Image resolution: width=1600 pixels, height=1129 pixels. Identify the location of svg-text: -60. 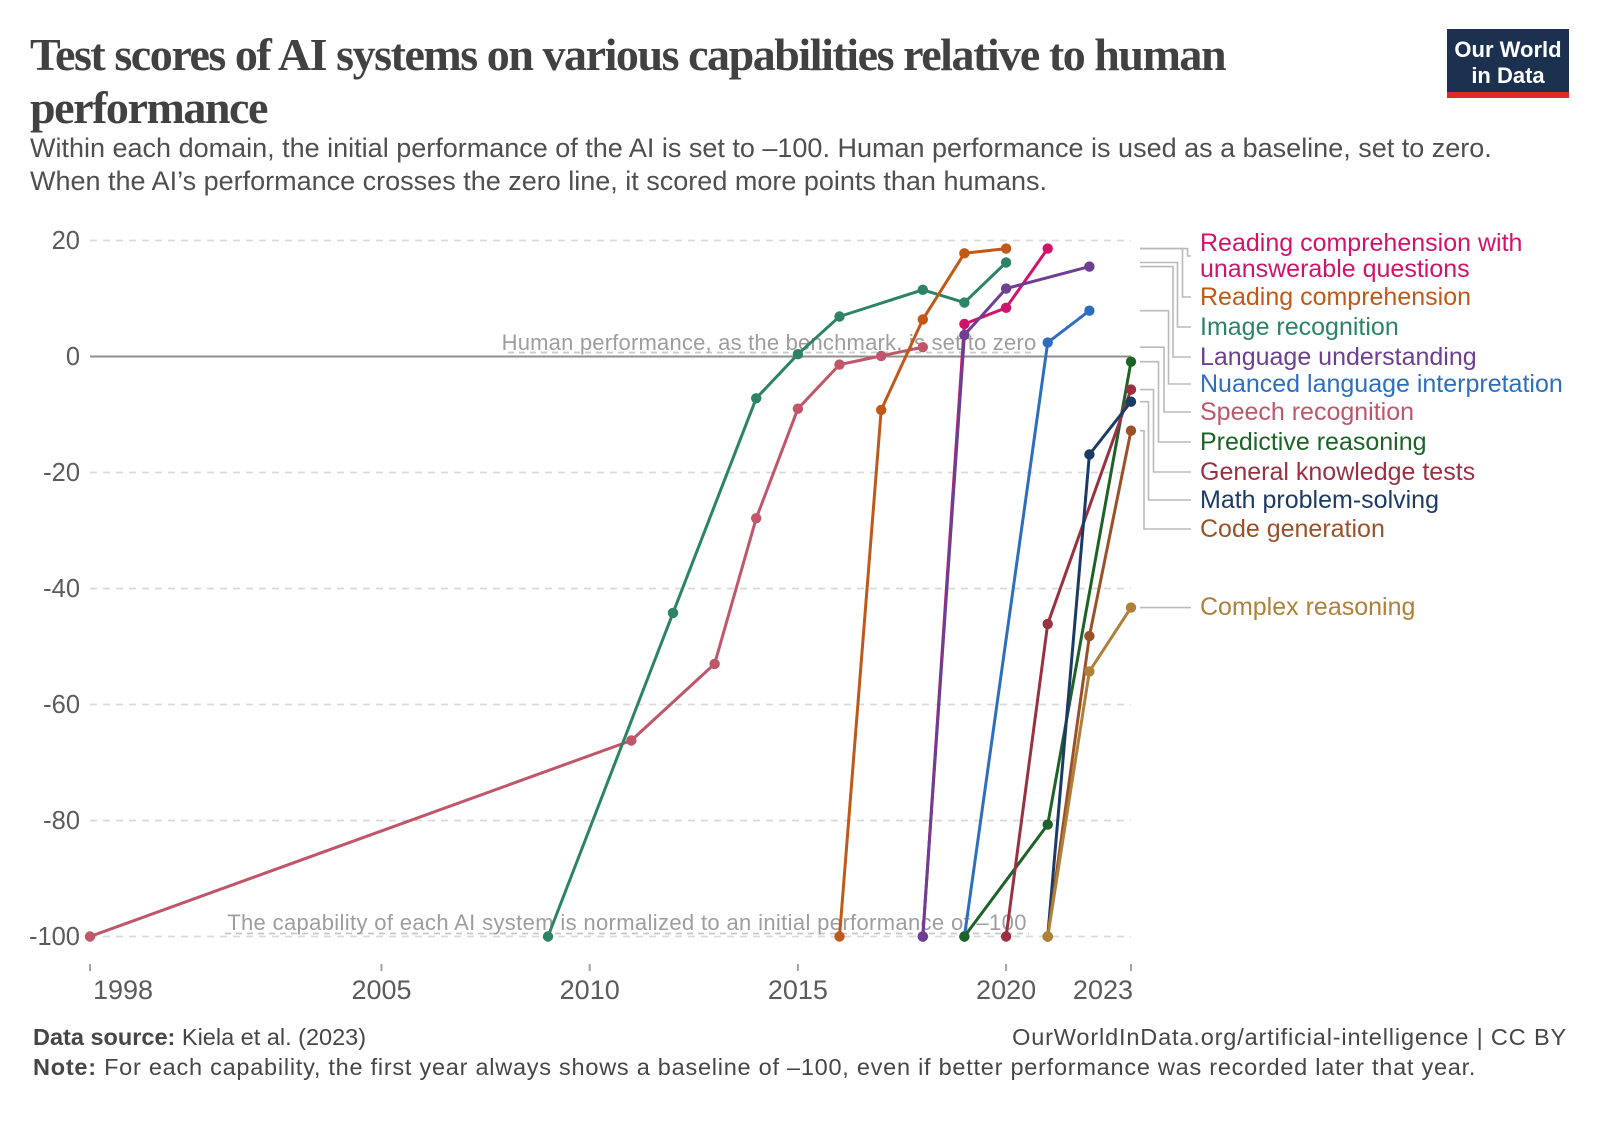
(61, 705).